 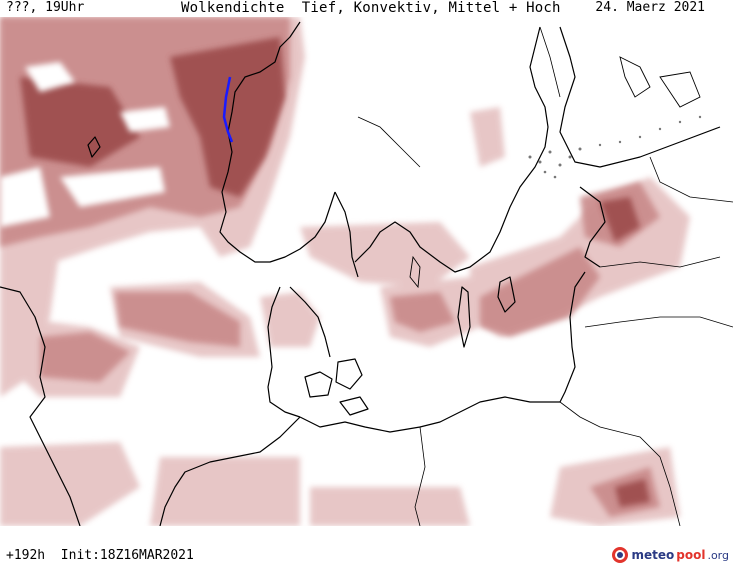 What do you see at coordinates (653, 555) in the screenshot?
I see `brand-part-1: meteo` at bounding box center [653, 555].